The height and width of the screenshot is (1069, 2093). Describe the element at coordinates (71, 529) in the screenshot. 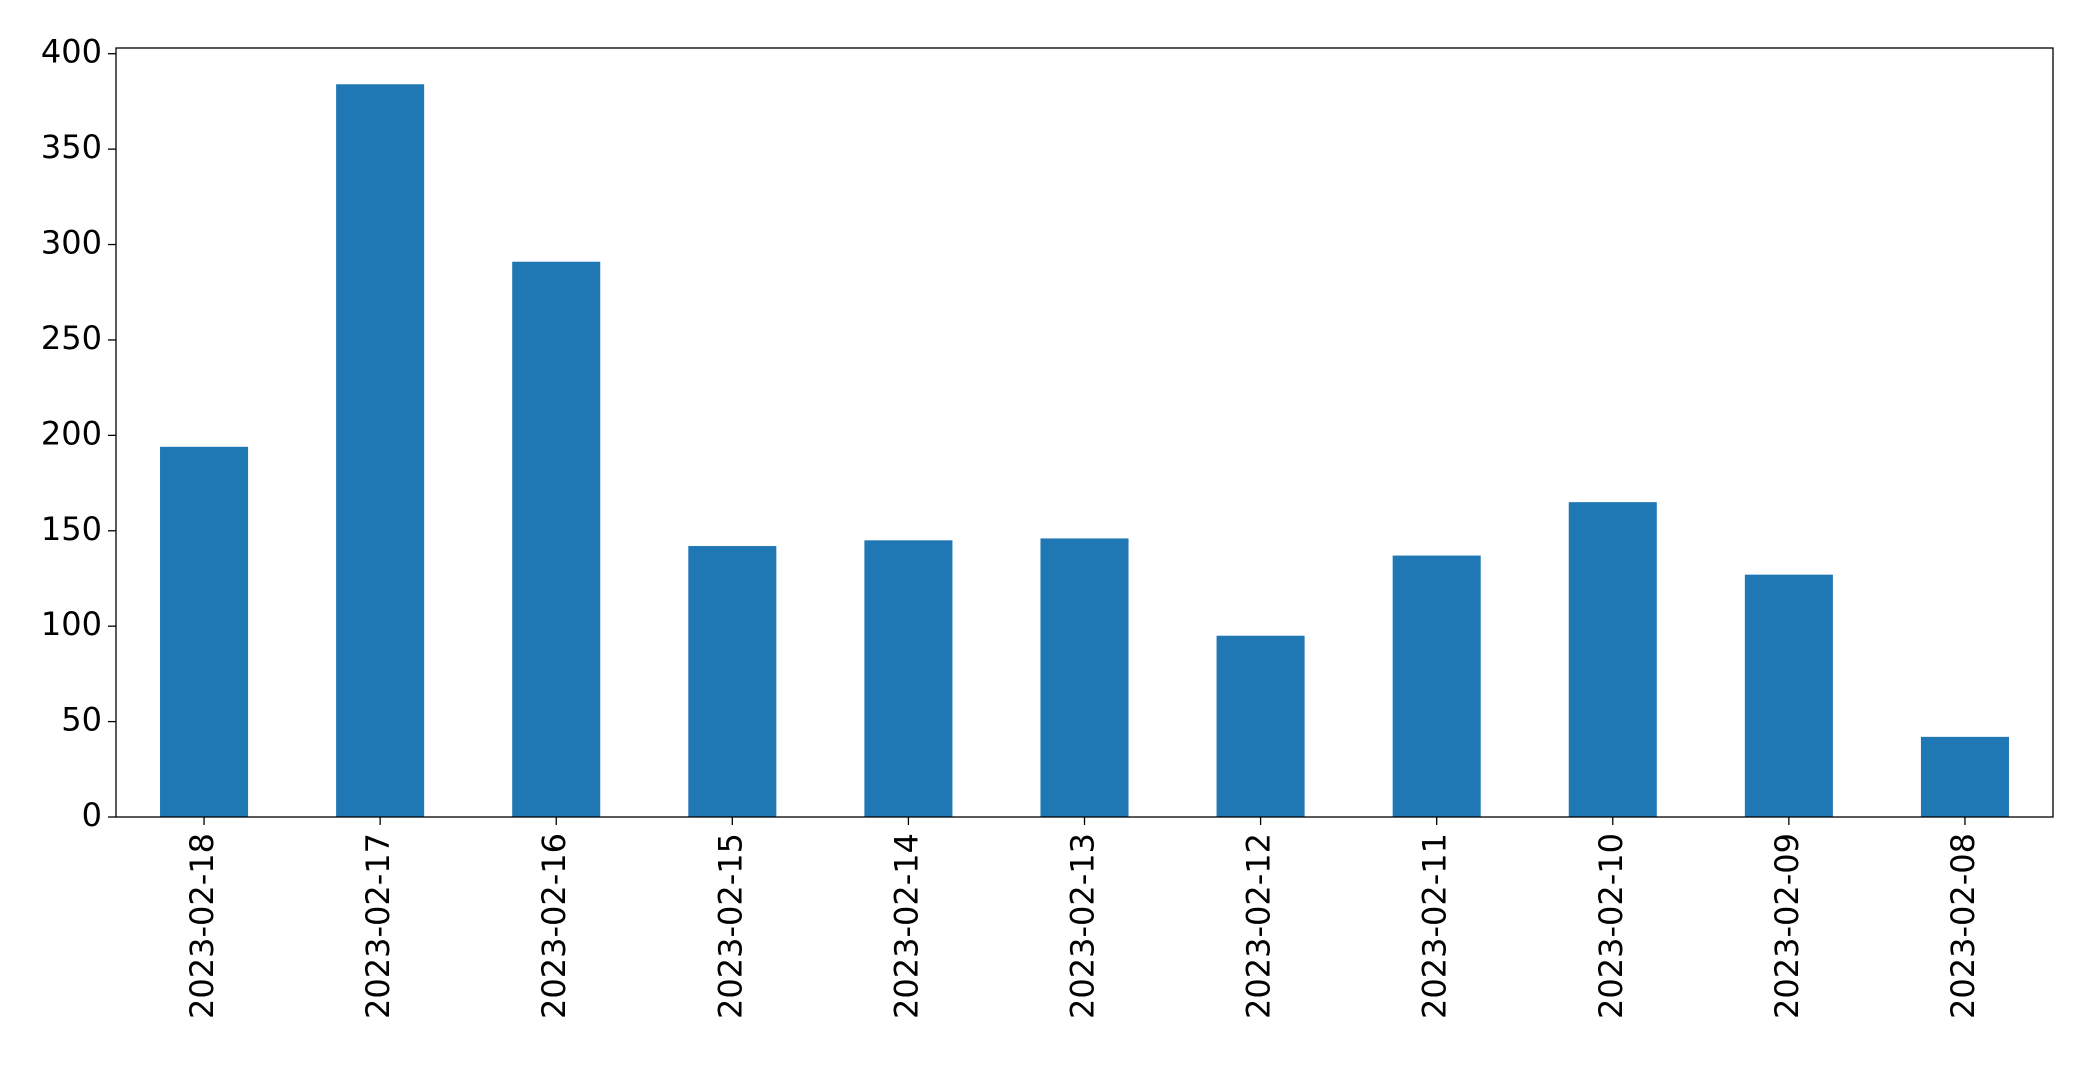

I see `y-tick-label: 150` at that location.